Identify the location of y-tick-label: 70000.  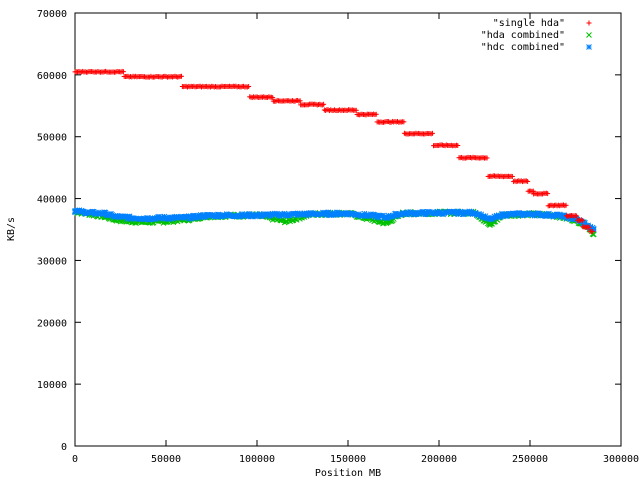
(52, 14).